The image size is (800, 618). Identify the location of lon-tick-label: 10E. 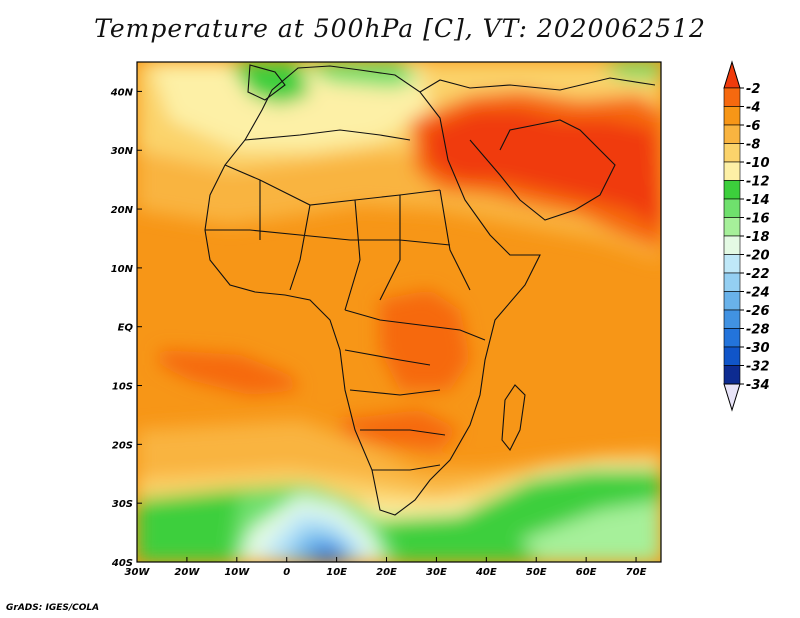
(336, 572).